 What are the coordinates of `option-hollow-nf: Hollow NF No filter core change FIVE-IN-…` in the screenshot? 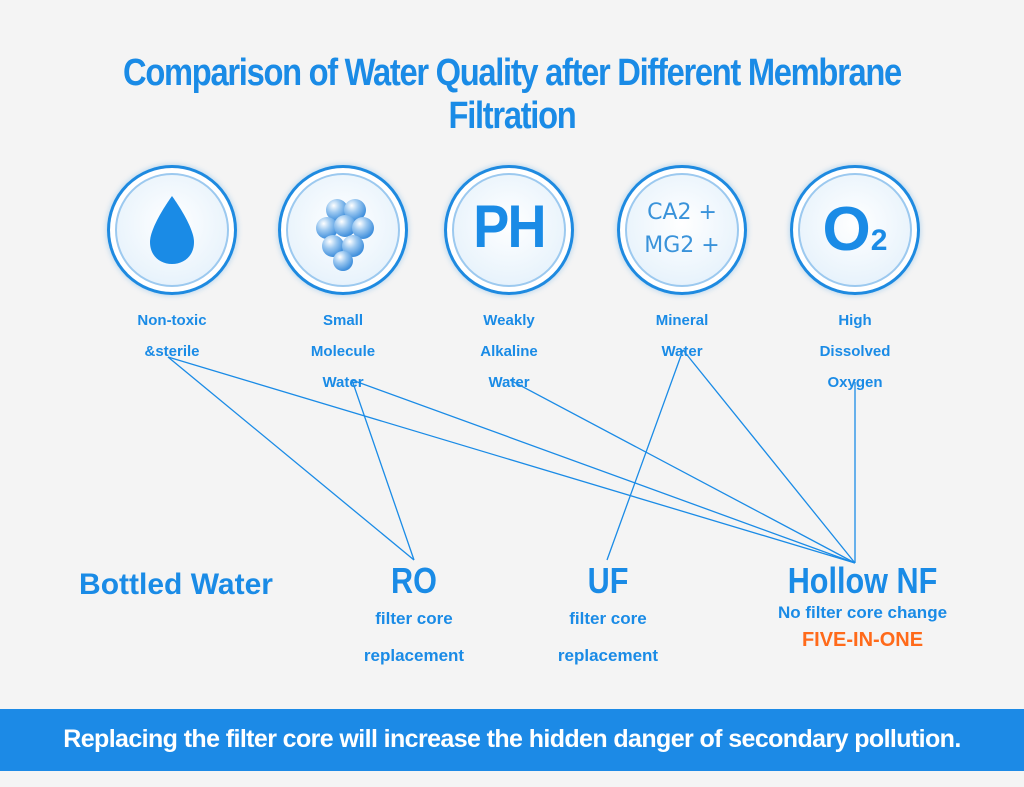 It's located at (862, 608).